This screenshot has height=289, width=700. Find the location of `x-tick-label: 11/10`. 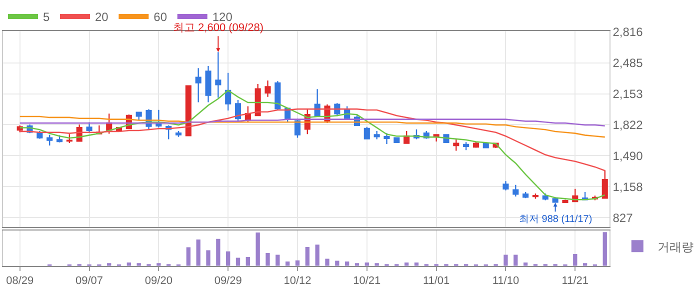

x-tick-label: 11/10 is located at coordinates (506, 281).